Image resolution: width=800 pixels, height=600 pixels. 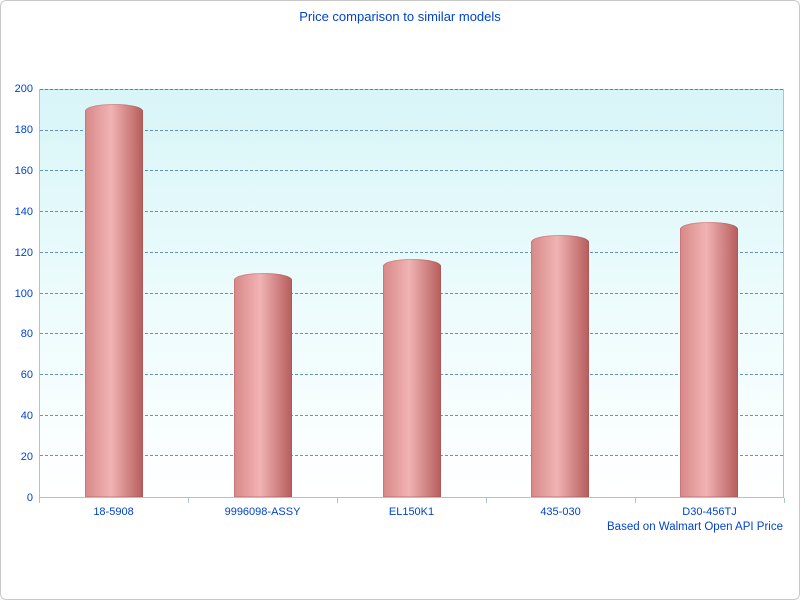 I want to click on bar-D30-456TJ, so click(x=708, y=359).